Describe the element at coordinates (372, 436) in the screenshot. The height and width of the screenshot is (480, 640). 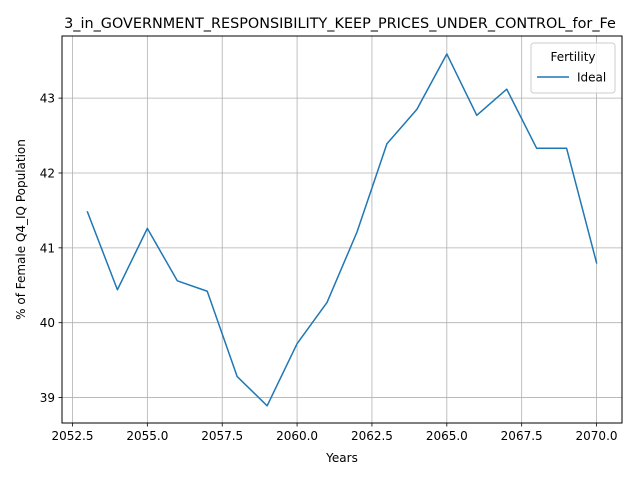
I see `x-tick-label: 2062.5` at that location.